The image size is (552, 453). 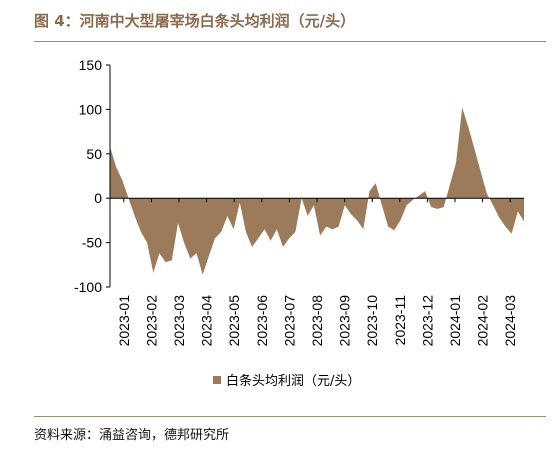 I want to click on x-tick-label: 2023-08, so click(x=317, y=321).